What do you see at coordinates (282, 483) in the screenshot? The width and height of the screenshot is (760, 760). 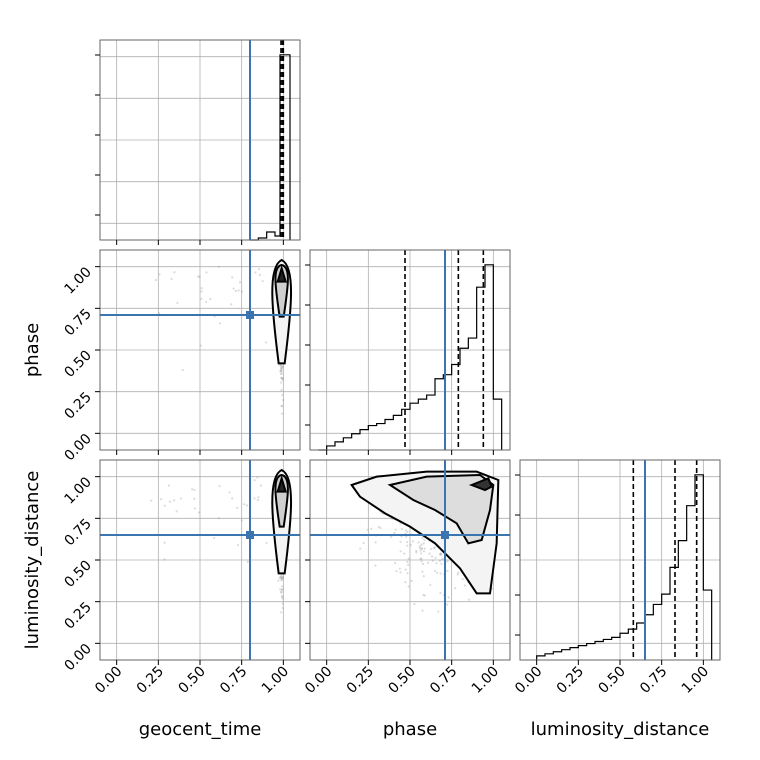 I see `contour-inner` at bounding box center [282, 483].